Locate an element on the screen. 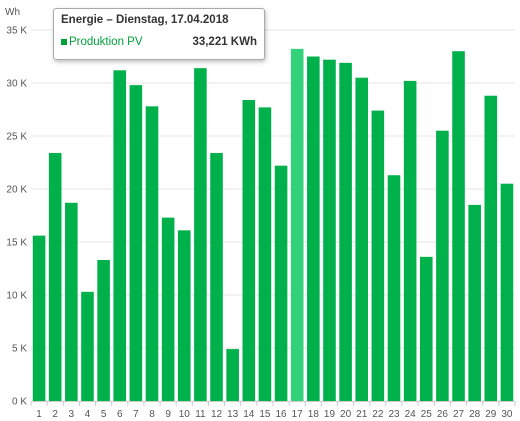  x-tick-label: 24 is located at coordinates (411, 414).